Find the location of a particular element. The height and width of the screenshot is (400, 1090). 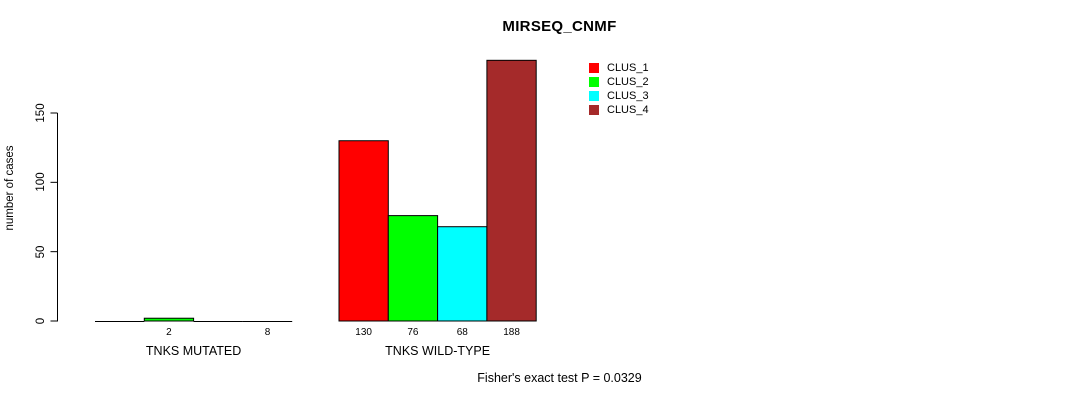

x-group-label: TNKS WILD-TYPE is located at coordinates (438, 351).